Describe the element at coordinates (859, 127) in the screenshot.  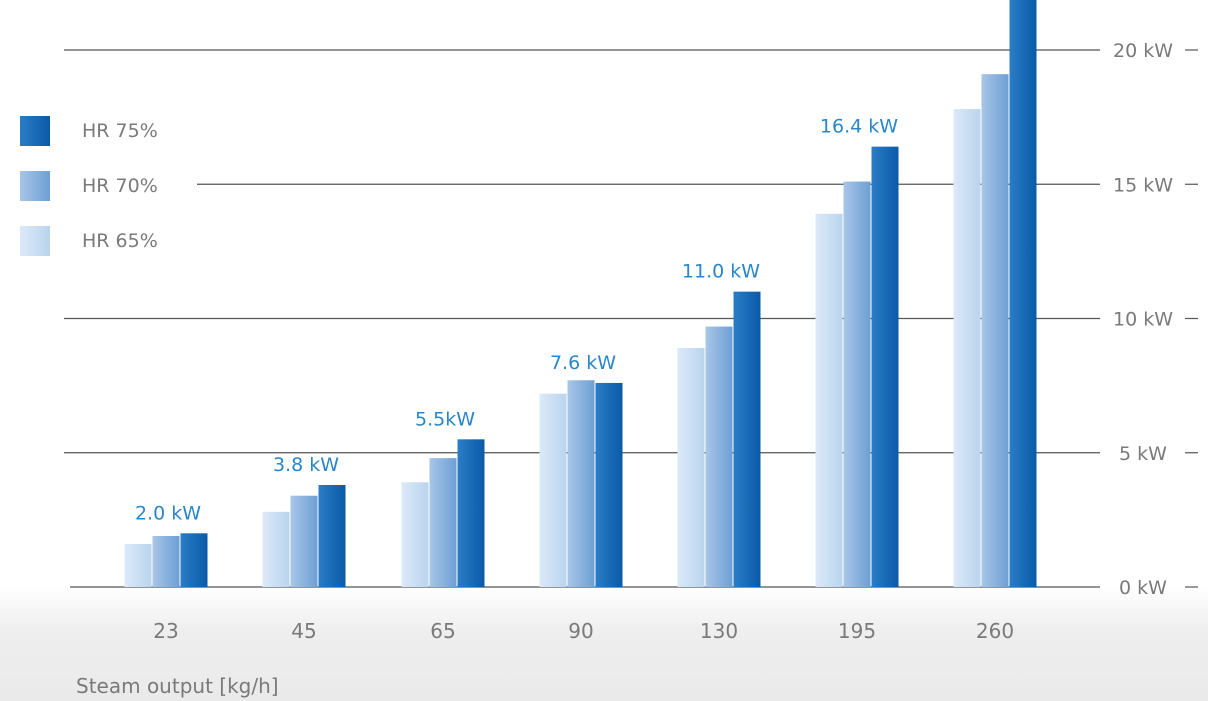
I see `data-label-195: 16.4 kW` at that location.